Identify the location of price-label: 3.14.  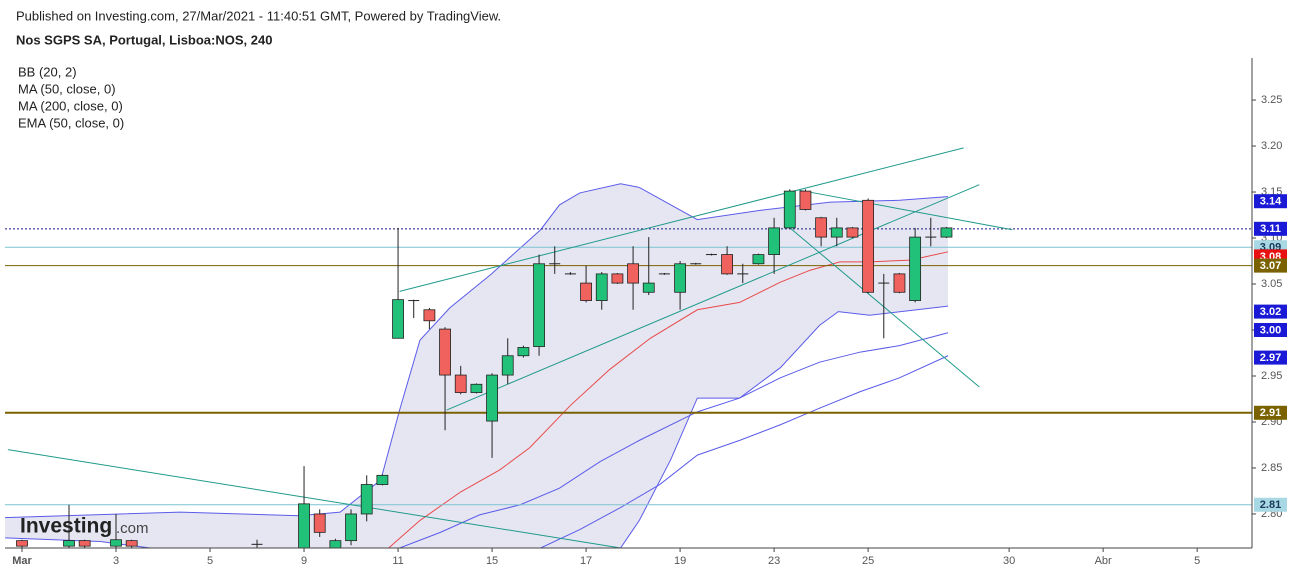
(1271, 202).